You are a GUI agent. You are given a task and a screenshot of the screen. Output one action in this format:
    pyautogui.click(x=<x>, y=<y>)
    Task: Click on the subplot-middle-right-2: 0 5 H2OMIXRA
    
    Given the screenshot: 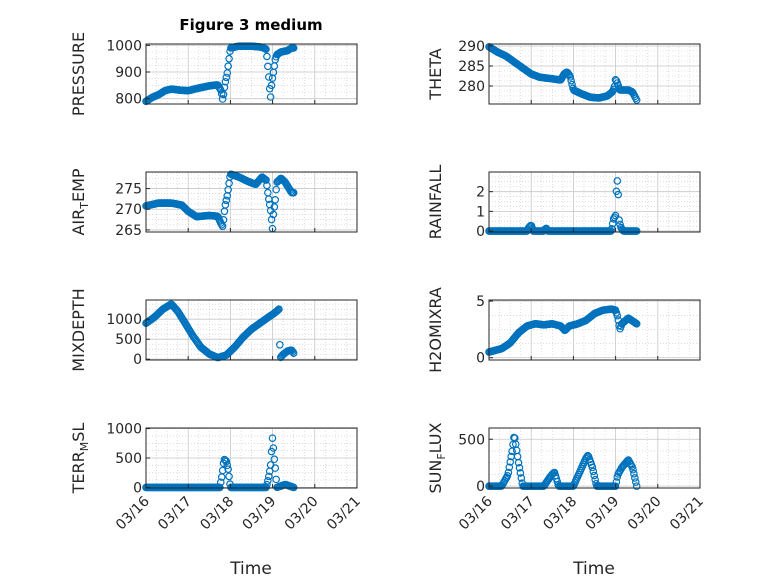 What is the action you would take?
    pyautogui.click(x=563, y=330)
    